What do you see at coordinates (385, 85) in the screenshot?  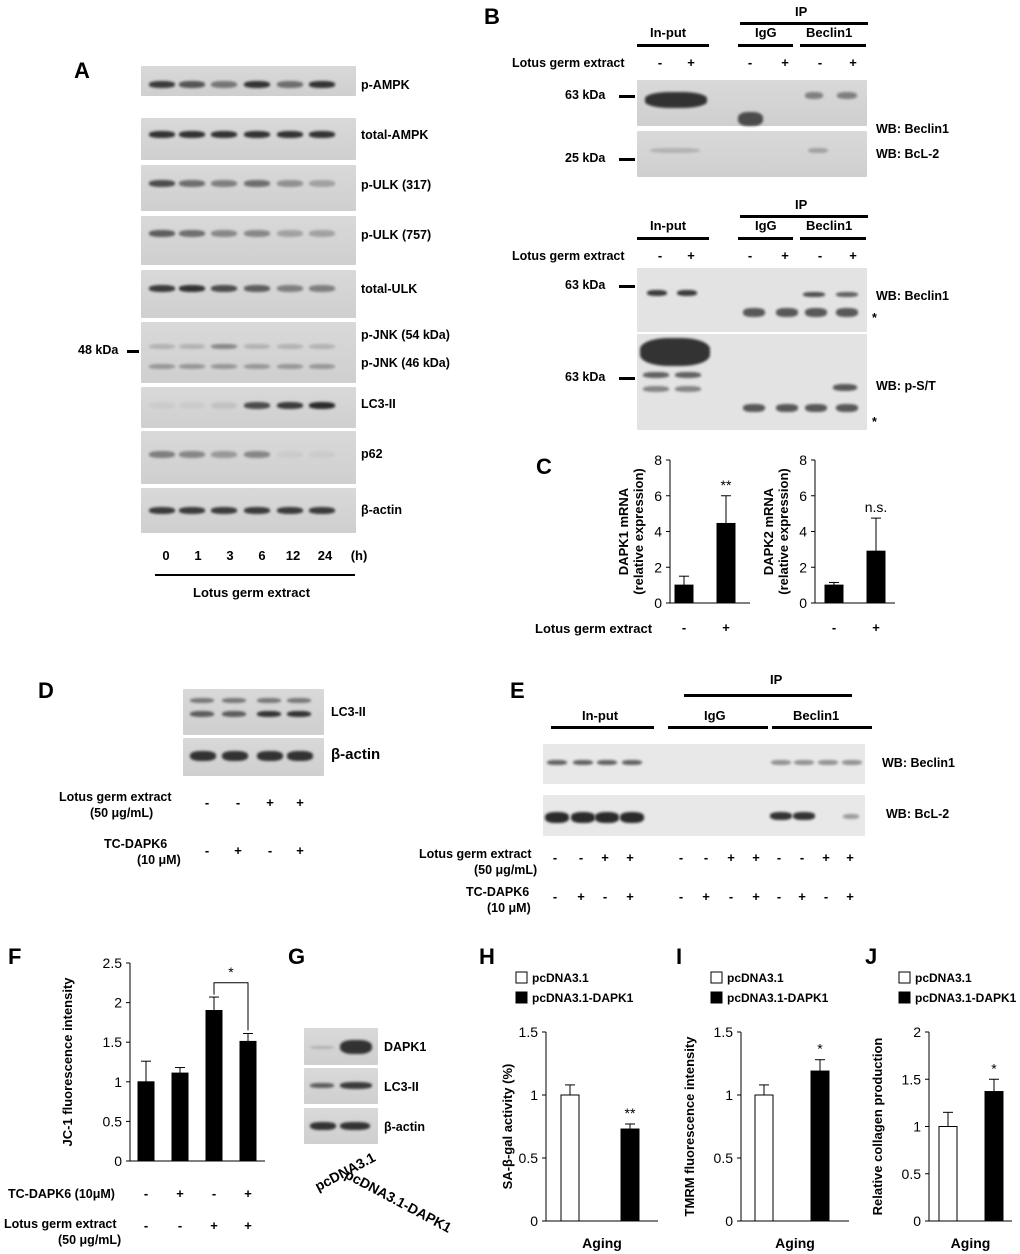 I see `blot-label: p-AMPK` at bounding box center [385, 85].